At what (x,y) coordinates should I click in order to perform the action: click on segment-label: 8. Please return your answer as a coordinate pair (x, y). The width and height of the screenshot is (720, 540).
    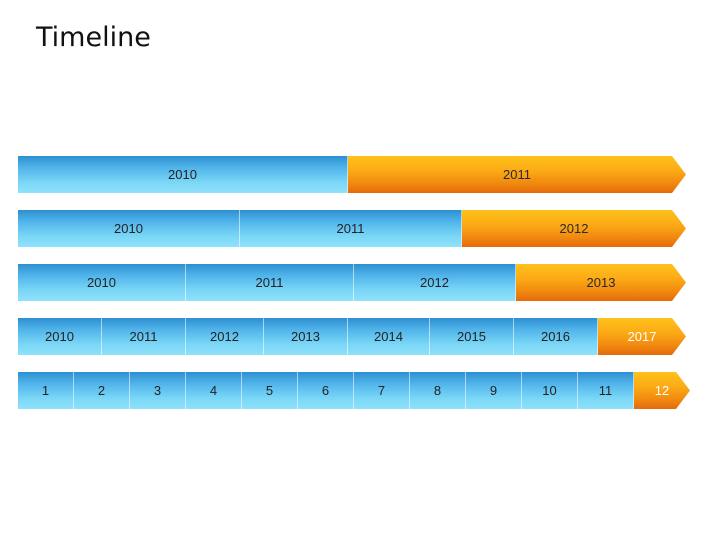
    Looking at the image, I should click on (437, 390).